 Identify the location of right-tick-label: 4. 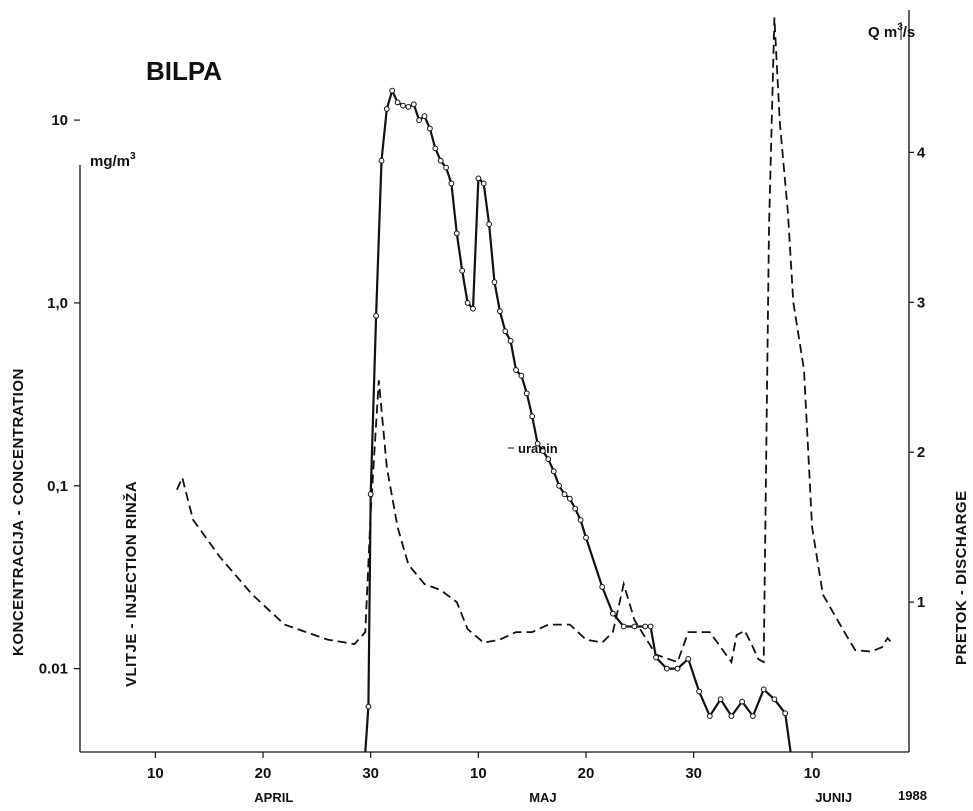
(921, 152).